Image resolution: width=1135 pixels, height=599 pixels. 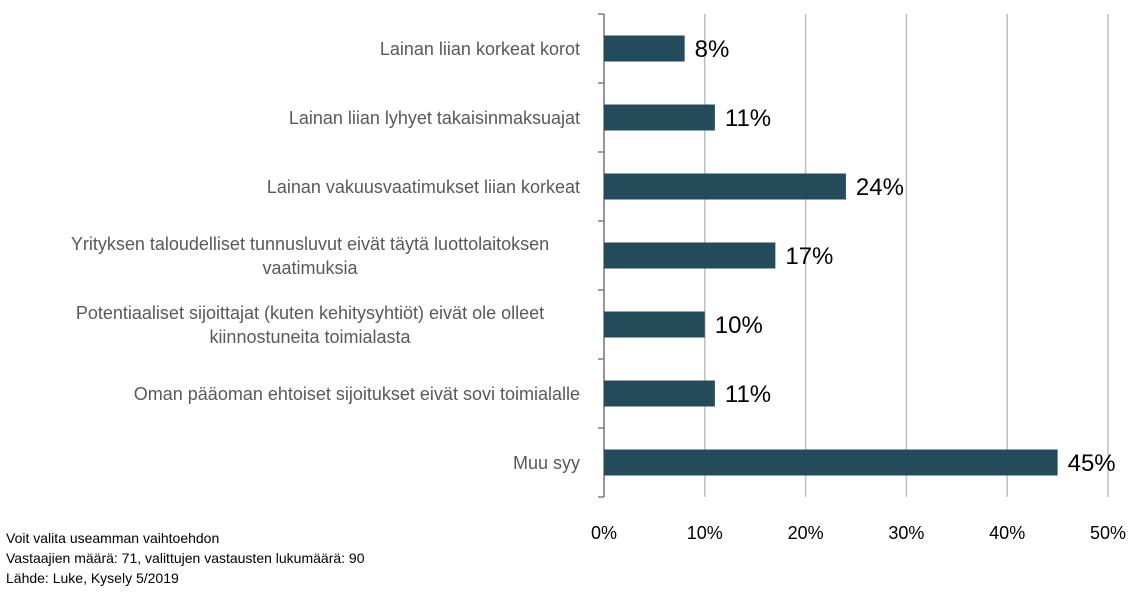 What do you see at coordinates (739, 325) in the screenshot?
I see `value-label: 10%` at bounding box center [739, 325].